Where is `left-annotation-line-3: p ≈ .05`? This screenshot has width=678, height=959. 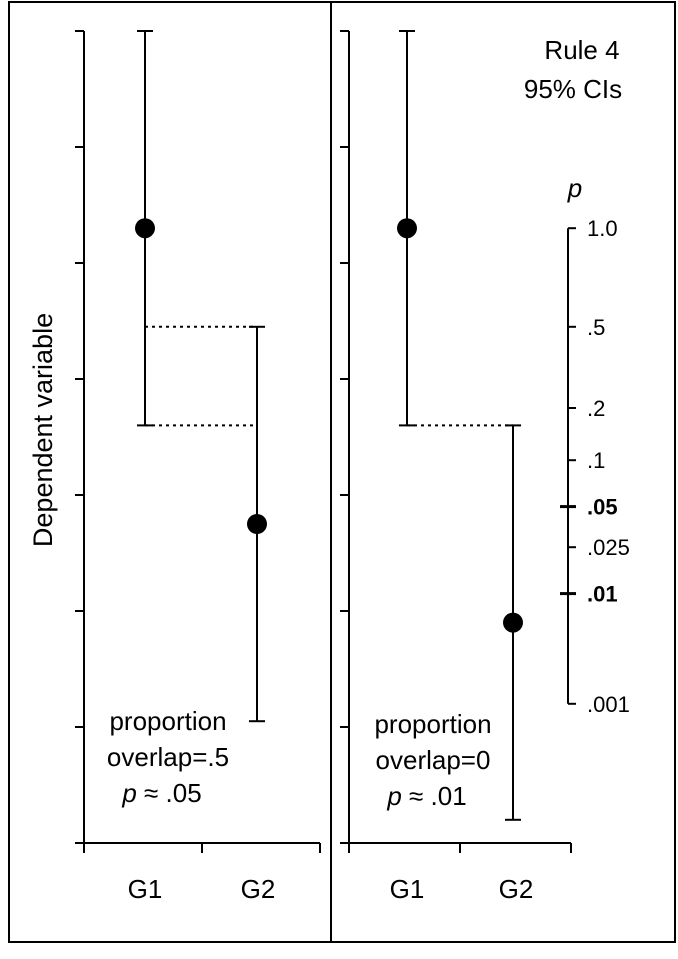
left-annotation-line-3: p ≈ .05 is located at coordinates (161, 793).